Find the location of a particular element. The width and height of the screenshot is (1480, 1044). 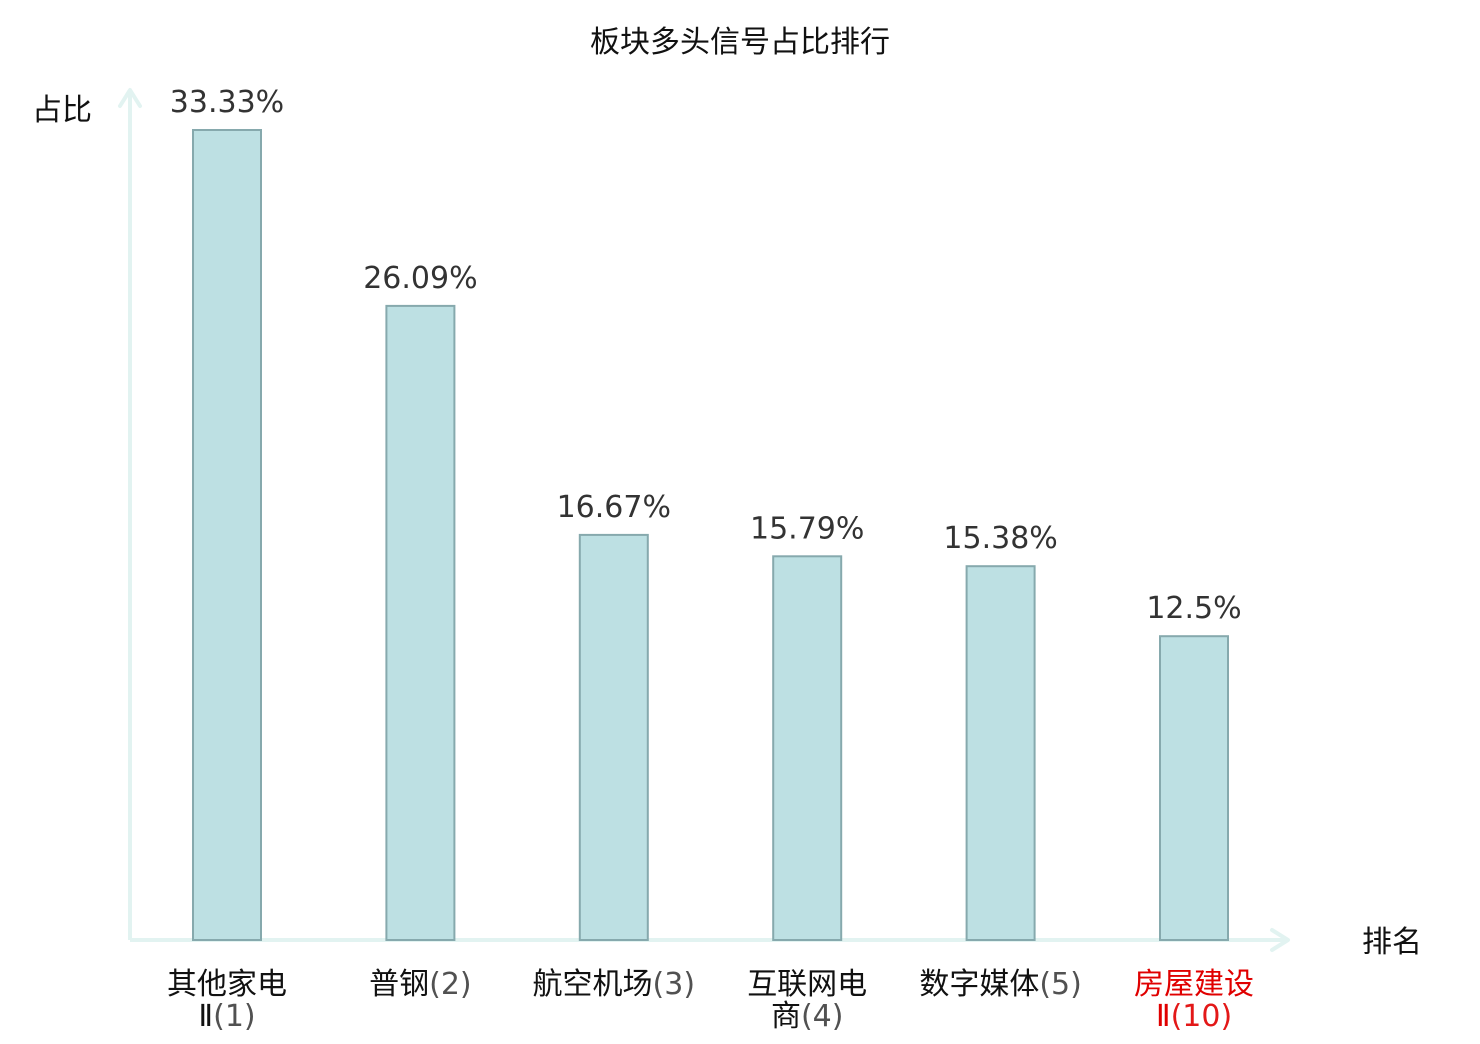

y-axis-label: 占比 is located at coordinates (62, 110).